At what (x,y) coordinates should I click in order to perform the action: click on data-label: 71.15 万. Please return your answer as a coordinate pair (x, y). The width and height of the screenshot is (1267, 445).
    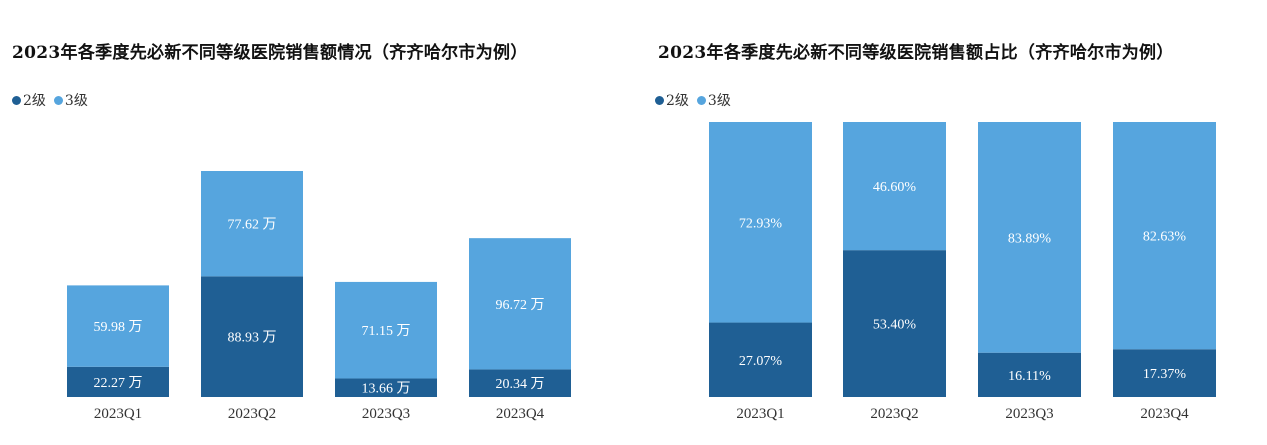
    Looking at the image, I should click on (386, 331).